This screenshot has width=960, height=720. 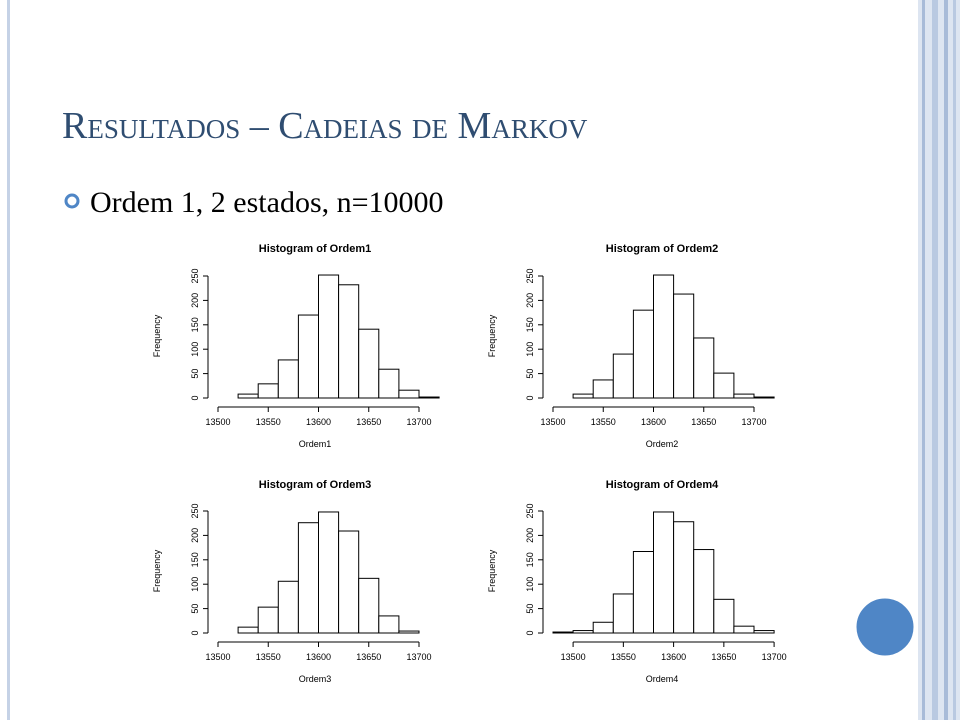 What do you see at coordinates (8, 360) in the screenshot?
I see `left-border` at bounding box center [8, 360].